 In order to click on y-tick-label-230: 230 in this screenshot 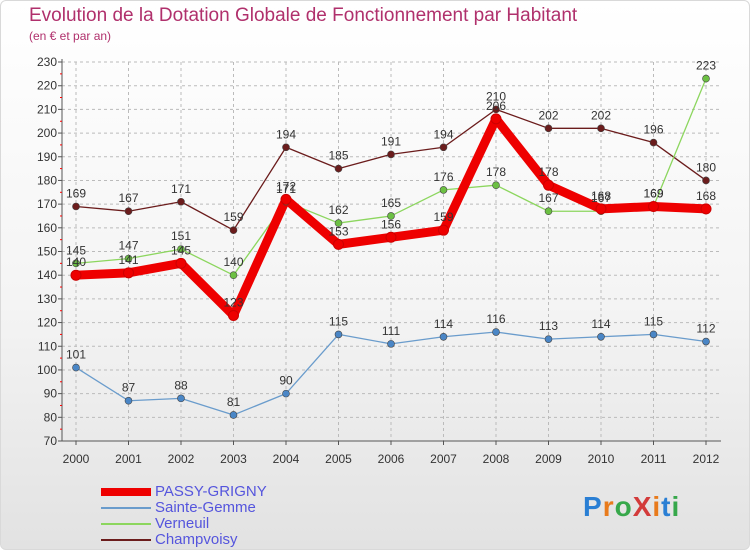, I will do `click(47, 62)`.